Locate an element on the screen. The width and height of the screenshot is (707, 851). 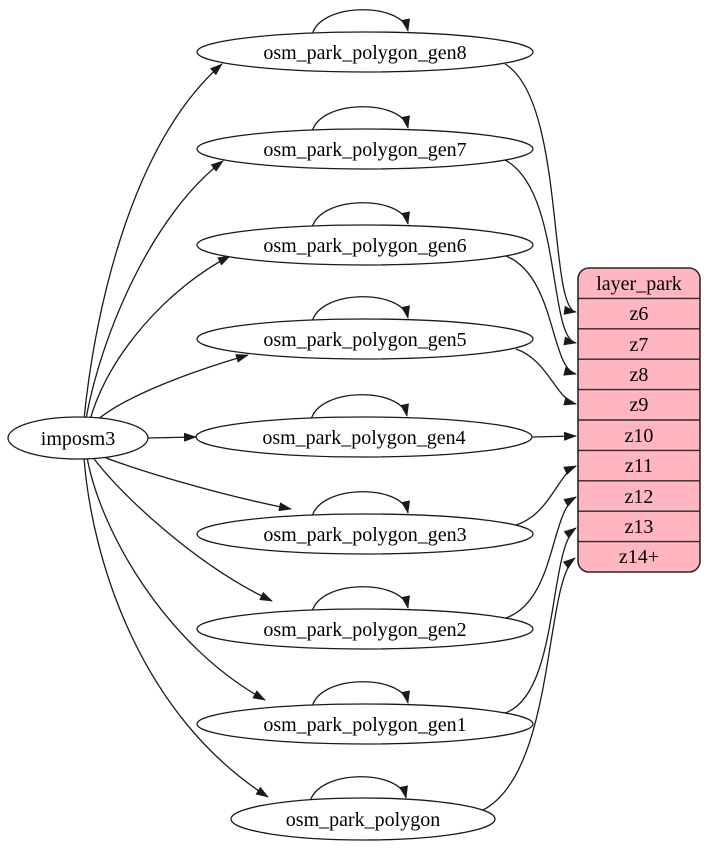
node-osm_park_polygon_gen8: osm_park_polygon_gen8 is located at coordinates (365, 52).